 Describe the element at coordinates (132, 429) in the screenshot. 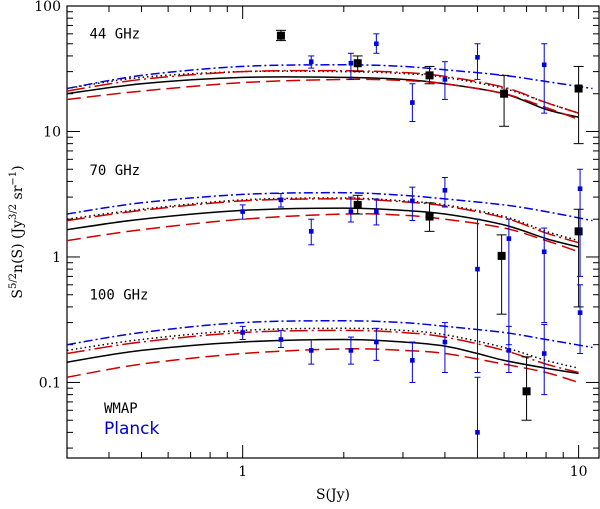

I see `legend-planck: Planck` at that location.